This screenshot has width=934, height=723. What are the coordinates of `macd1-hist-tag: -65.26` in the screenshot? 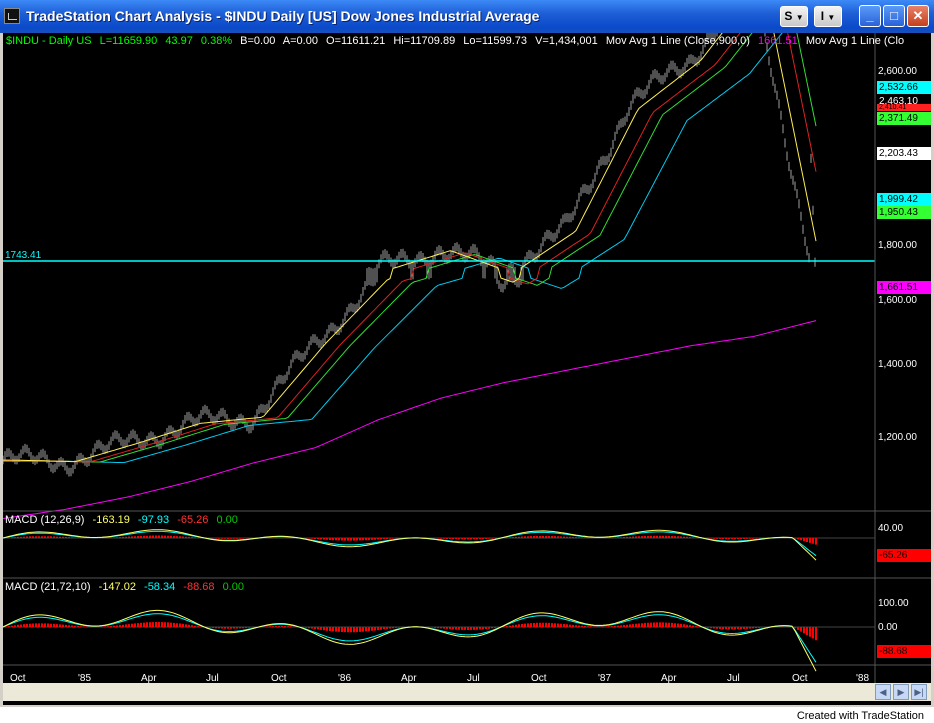 It's located at (904, 555).